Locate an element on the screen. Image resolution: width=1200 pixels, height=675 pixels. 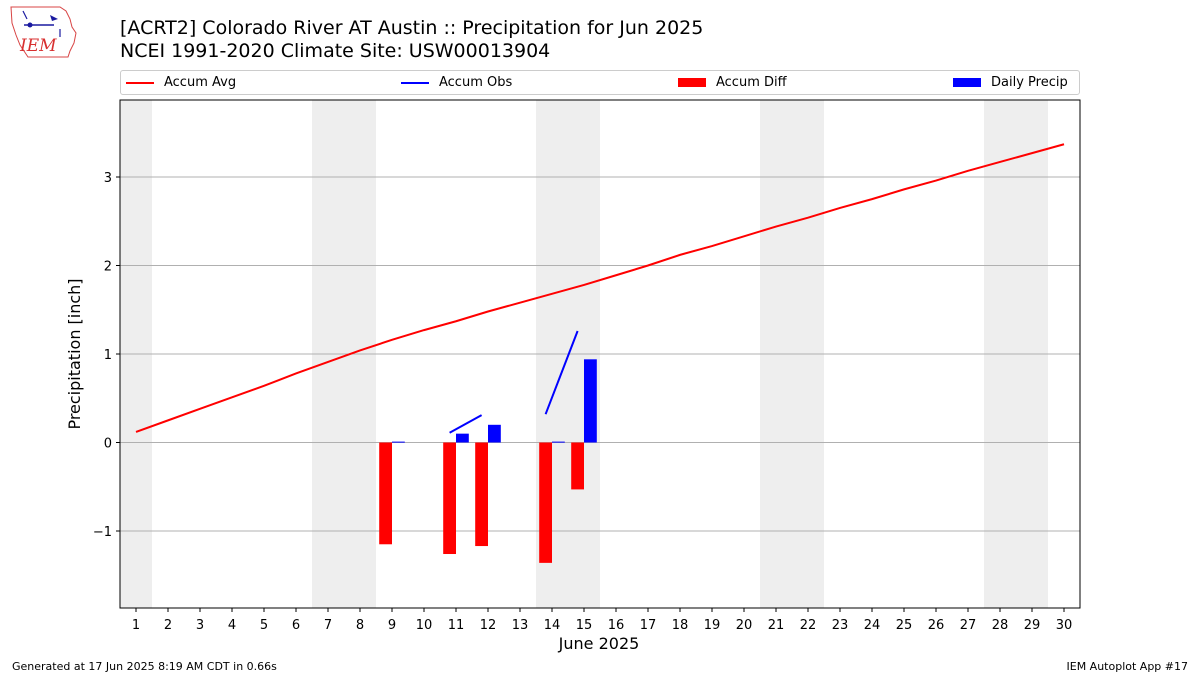
x-tick-label: 10 is located at coordinates (424, 625).